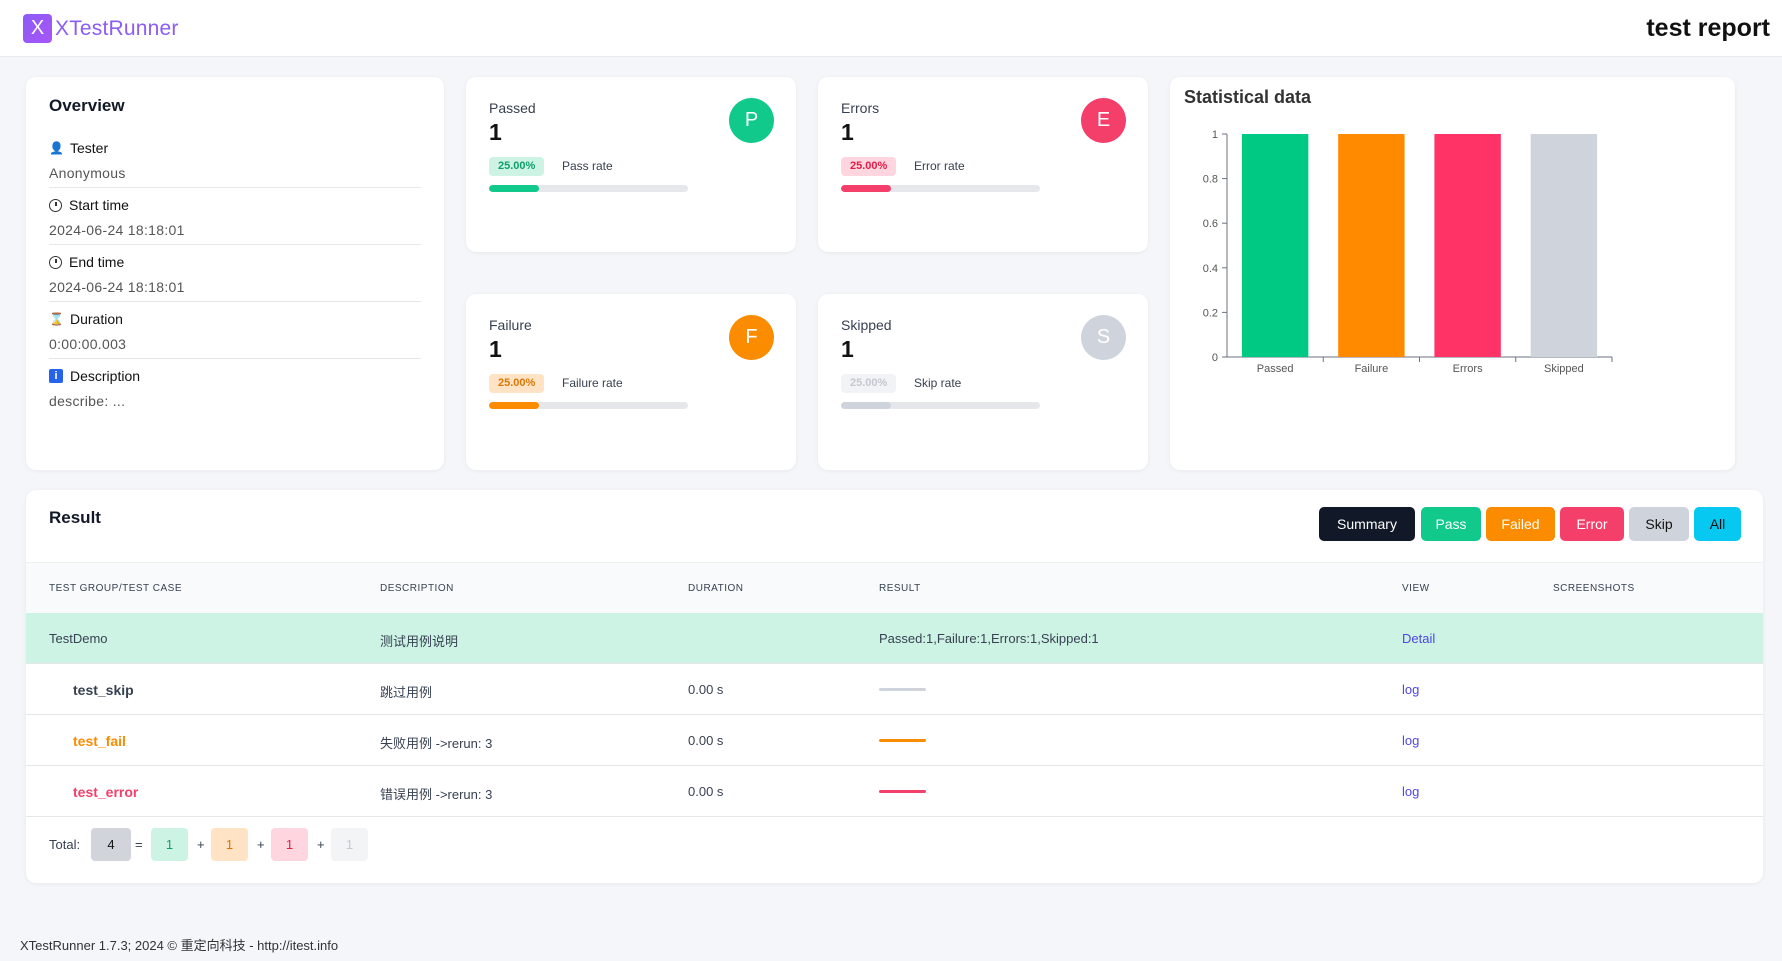 This screenshot has height=961, width=1782. I want to click on x-tick-label: Passed, so click(1275, 369).